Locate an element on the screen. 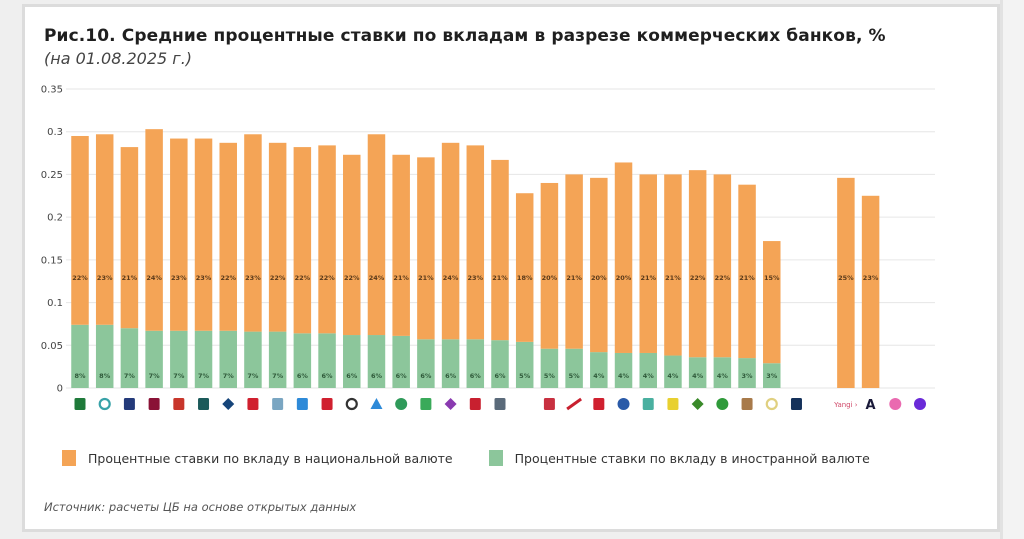 The height and width of the screenshot is (539, 1024). green-clover-logo-icon is located at coordinates (697, 404).